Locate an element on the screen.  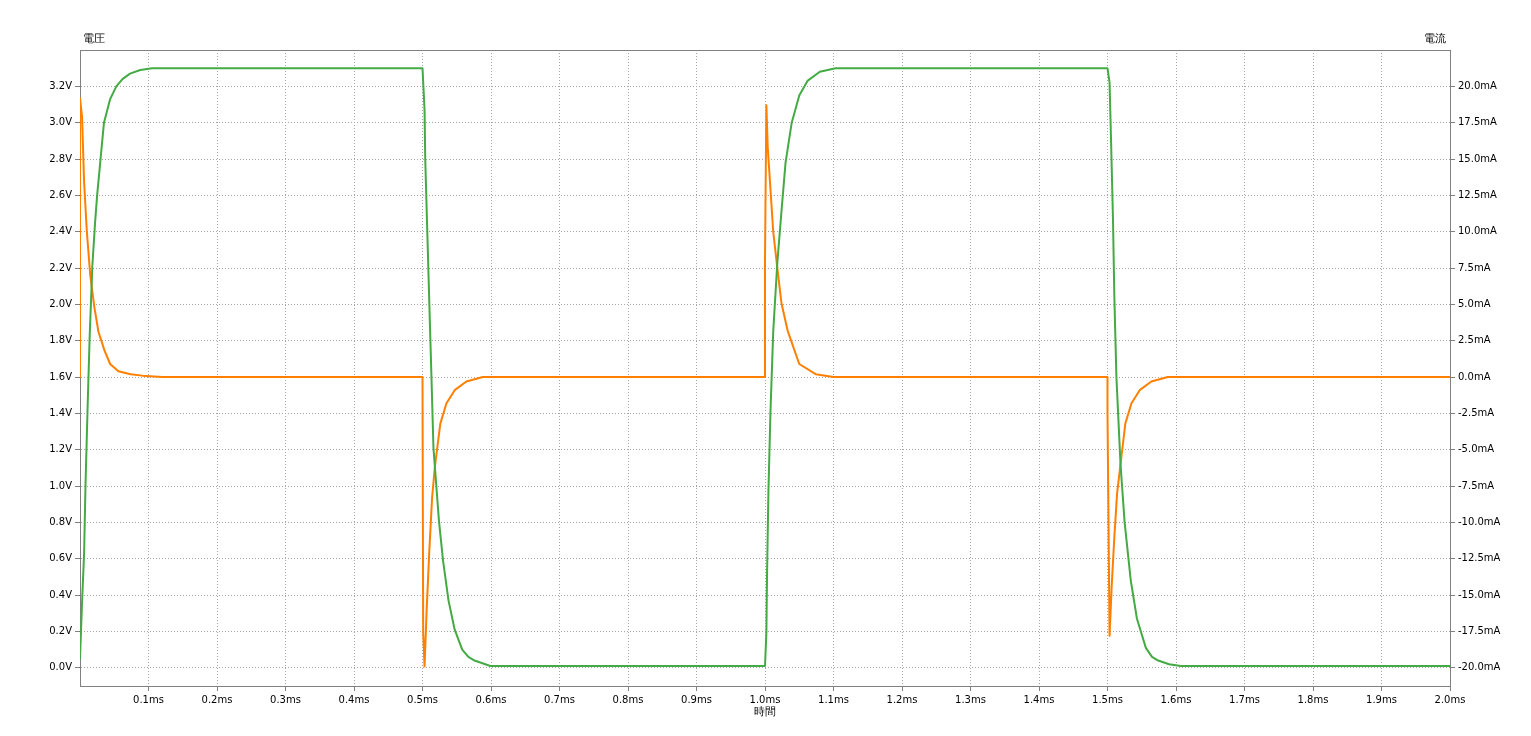
y2-tick-label: 7.5mA is located at coordinates (1474, 267).